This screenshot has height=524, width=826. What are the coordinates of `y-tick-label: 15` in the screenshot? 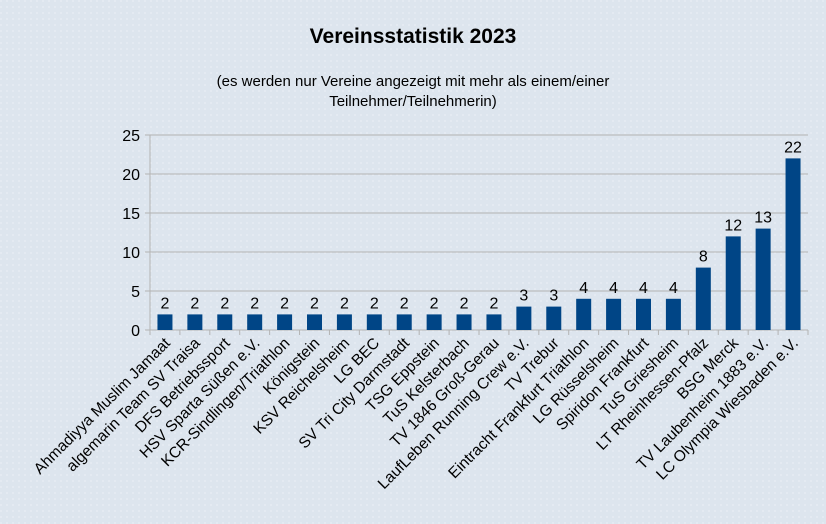 It's located at (131, 214).